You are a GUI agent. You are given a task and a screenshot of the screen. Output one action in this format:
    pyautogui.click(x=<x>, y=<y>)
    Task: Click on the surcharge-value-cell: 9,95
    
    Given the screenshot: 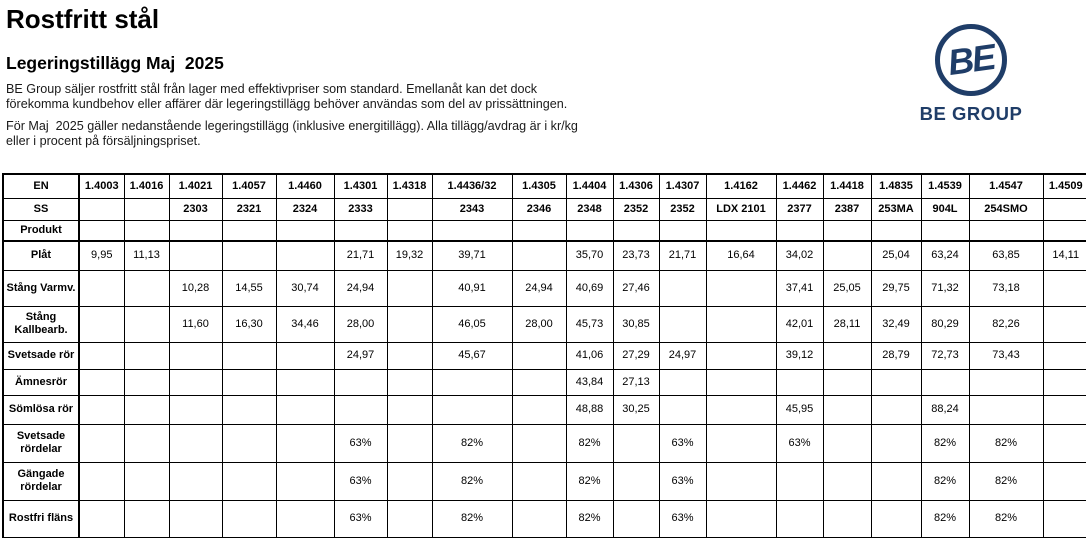 What is the action you would take?
    pyautogui.click(x=101, y=255)
    